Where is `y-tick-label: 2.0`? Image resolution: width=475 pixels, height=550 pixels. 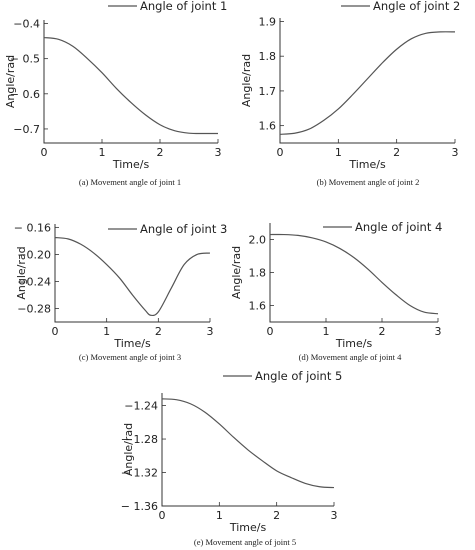 y-tick-label: 2.0 is located at coordinates (258, 240).